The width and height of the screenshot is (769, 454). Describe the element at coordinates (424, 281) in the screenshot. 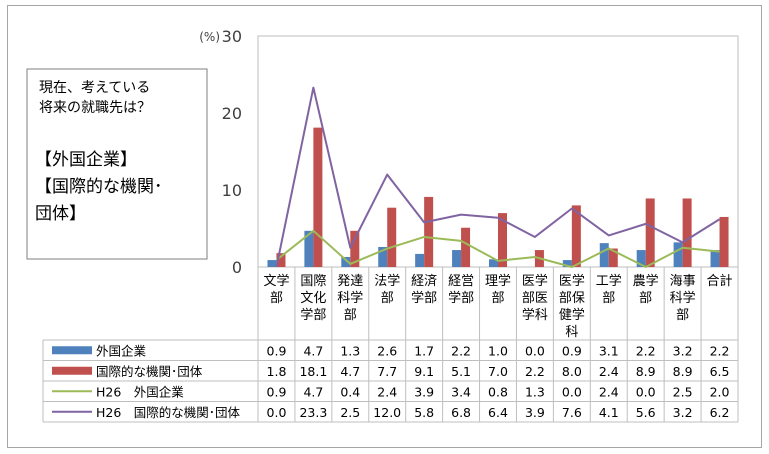

I see `category-label: 経済` at that location.